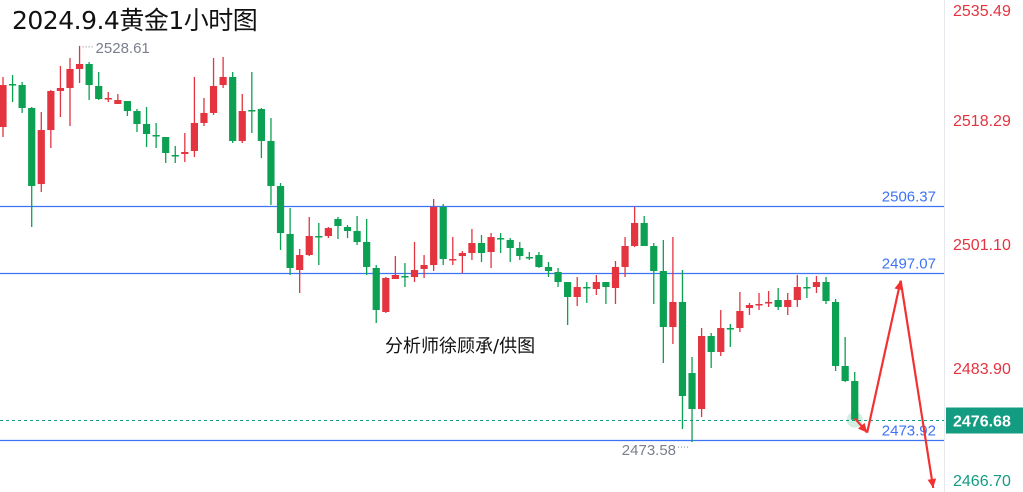 This screenshot has height=492, width=1023. What do you see at coordinates (982, 11) in the screenshot?
I see `price-axis-label: 2535.49` at bounding box center [982, 11].